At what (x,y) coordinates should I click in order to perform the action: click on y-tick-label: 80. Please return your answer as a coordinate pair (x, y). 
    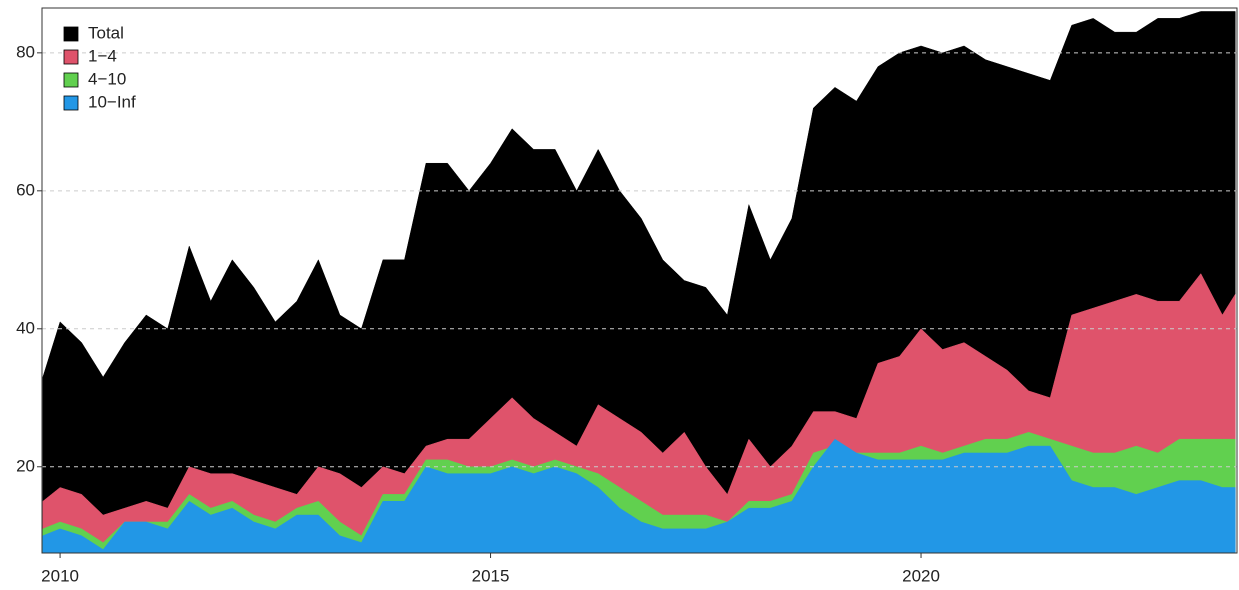
    Looking at the image, I should click on (25, 51).